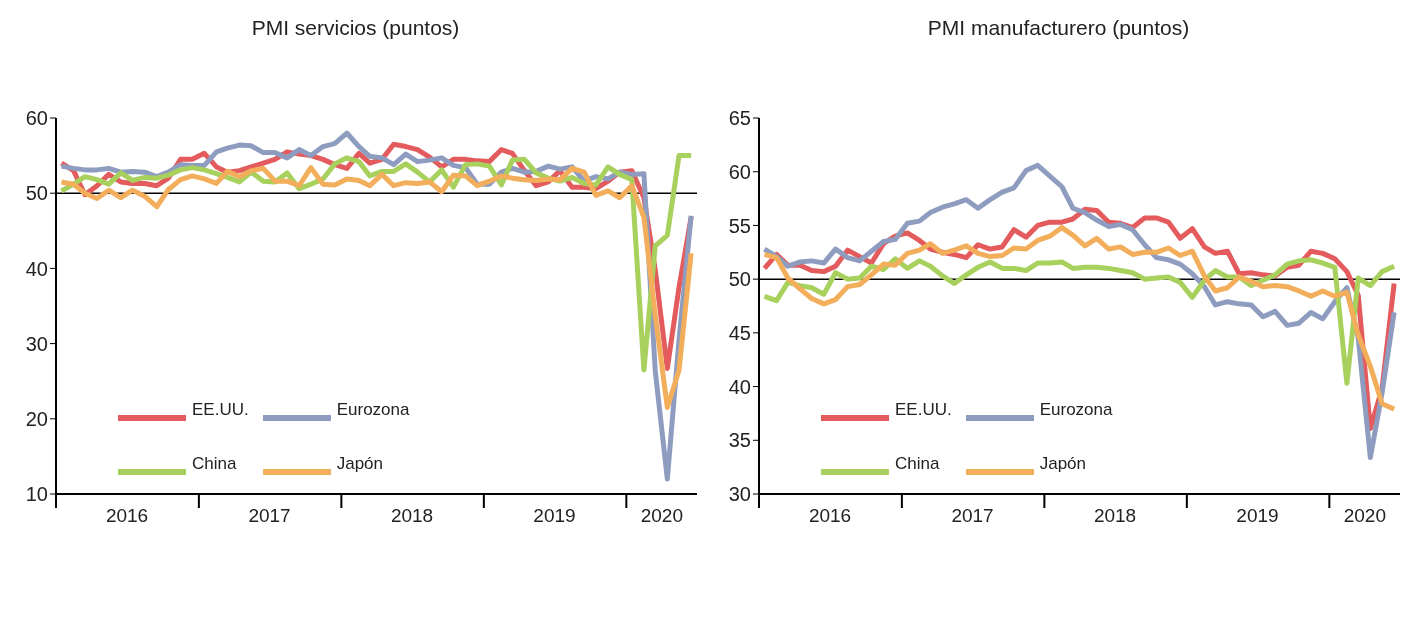 Image resolution: width=1421 pixels, height=627 pixels. Describe the element at coordinates (36, 418) in the screenshot. I see `y-tick-label: 20` at that location.